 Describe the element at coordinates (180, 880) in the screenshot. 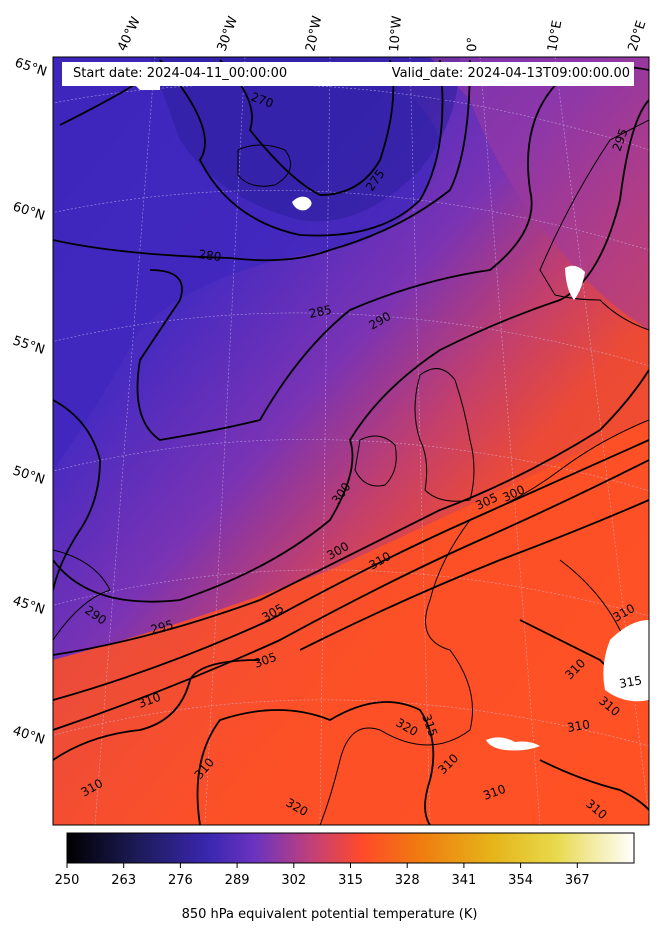

I see `colorbar-tick-label: 276` at that location.